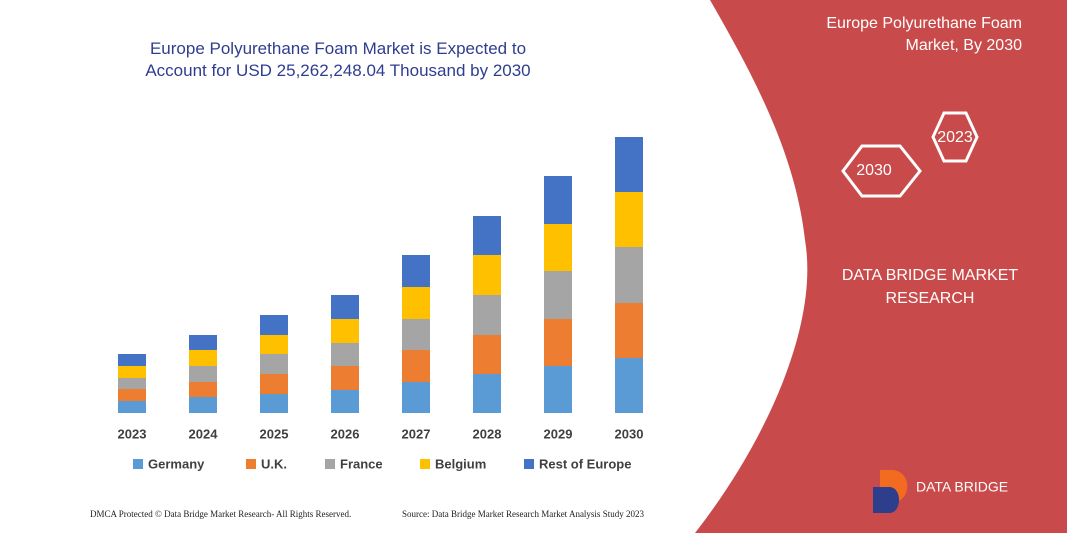 The width and height of the screenshot is (1067, 533). Describe the element at coordinates (460, 463) in the screenshot. I see `legend-label: Belgium` at that location.